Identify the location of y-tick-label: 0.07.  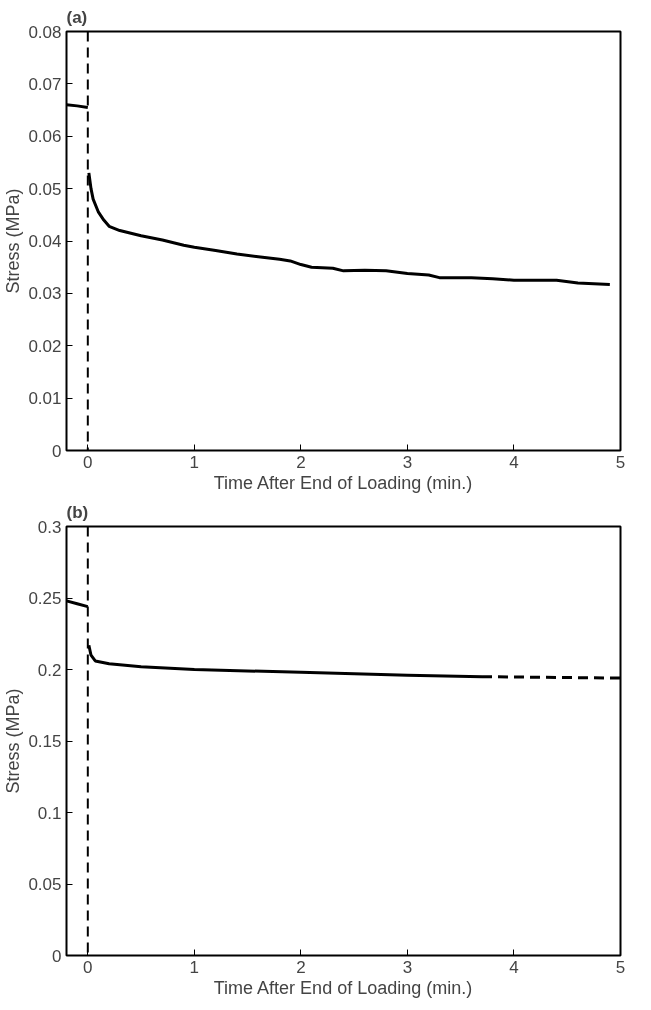
(45, 84).